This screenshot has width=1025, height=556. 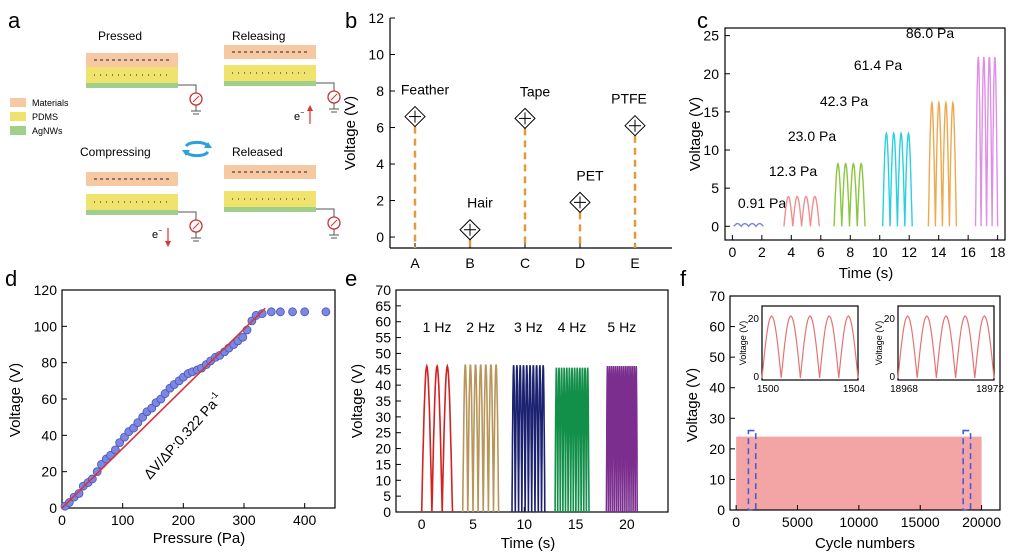 I want to click on x-tick-label: 20, so click(x=627, y=524).